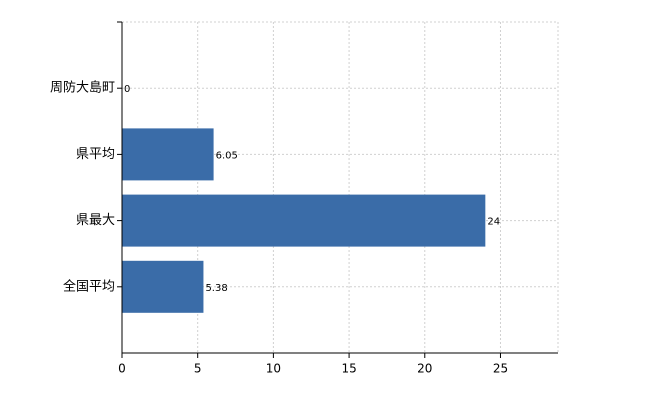  Describe the element at coordinates (227, 155) in the screenshot. I see `value-label: 6.05` at that location.